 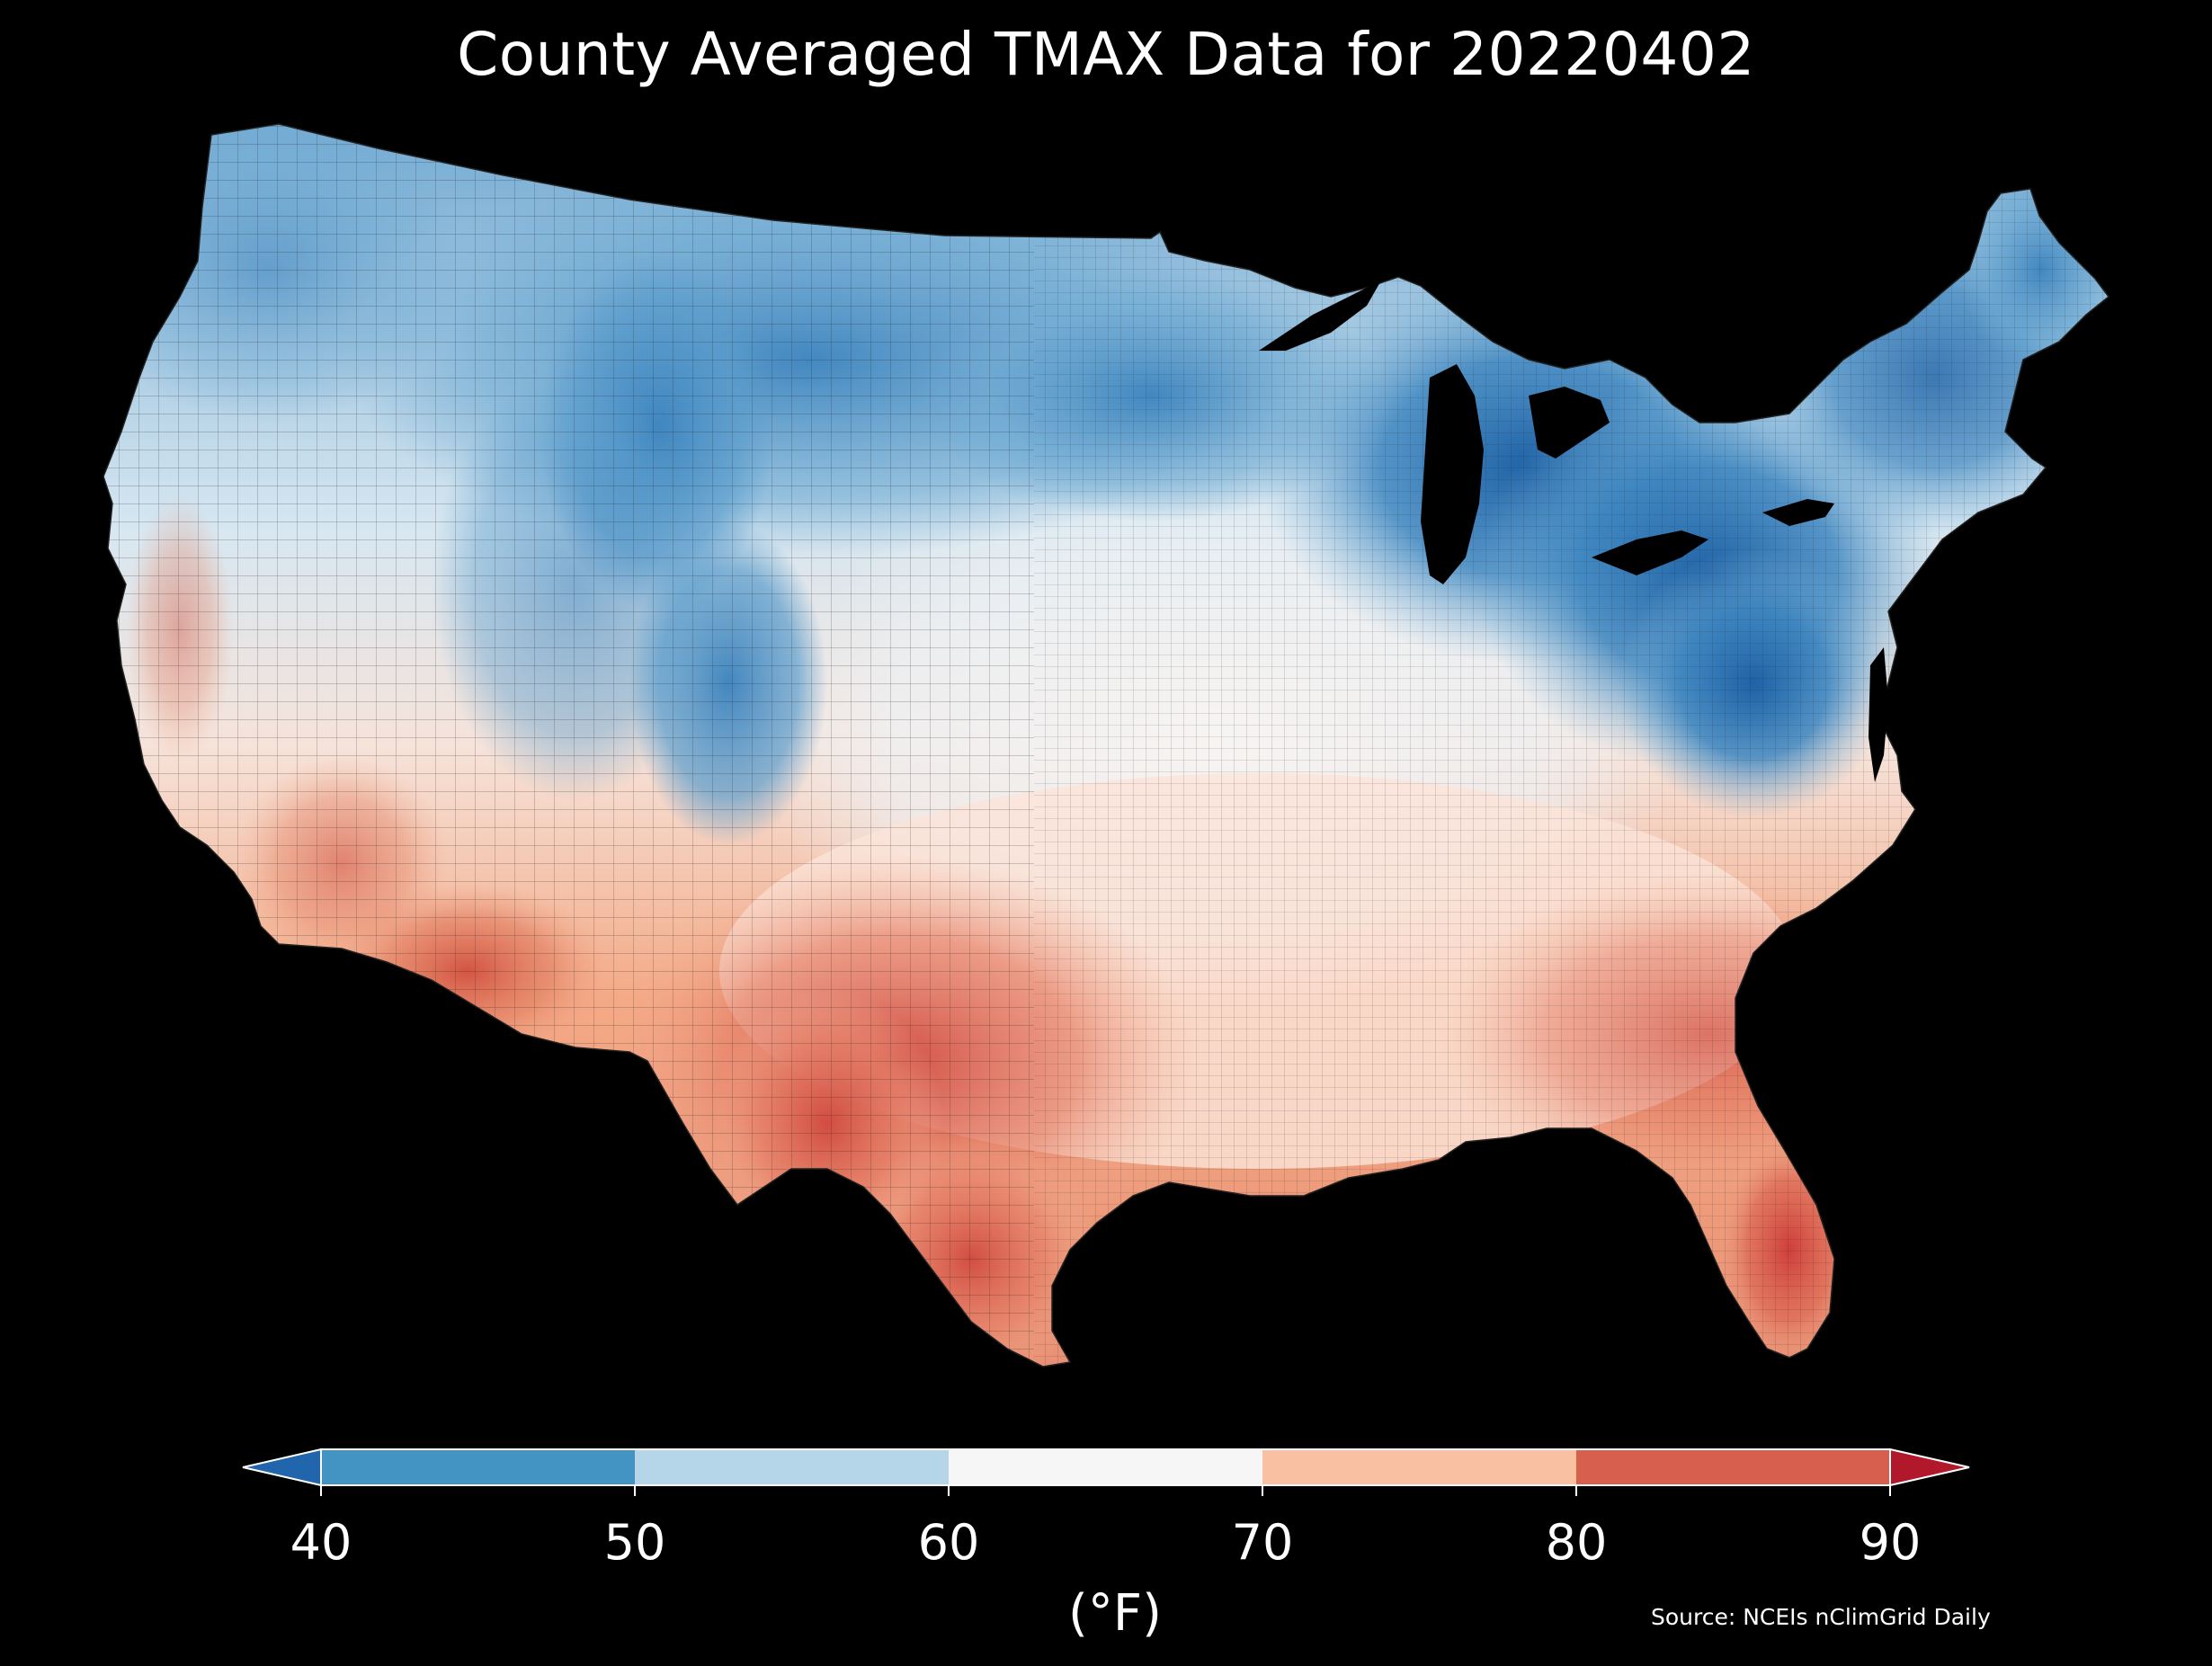 I want to click on colorbar-over-arrow, so click(x=1929, y=1468).